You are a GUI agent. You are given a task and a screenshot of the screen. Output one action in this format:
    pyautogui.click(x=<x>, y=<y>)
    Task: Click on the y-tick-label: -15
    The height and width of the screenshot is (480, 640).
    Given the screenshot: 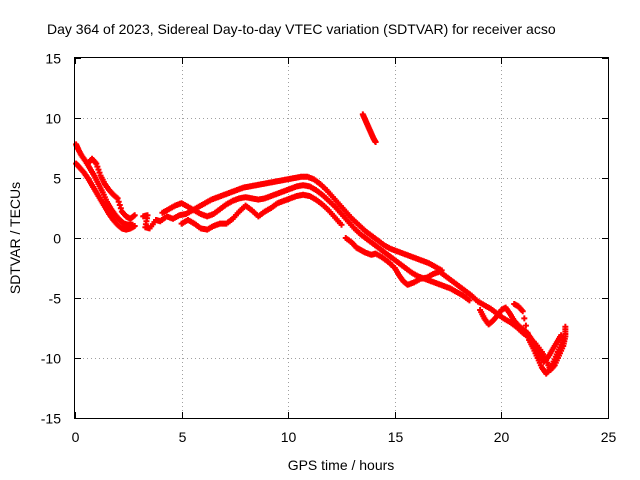 What is the action you would take?
    pyautogui.click(x=51, y=419)
    